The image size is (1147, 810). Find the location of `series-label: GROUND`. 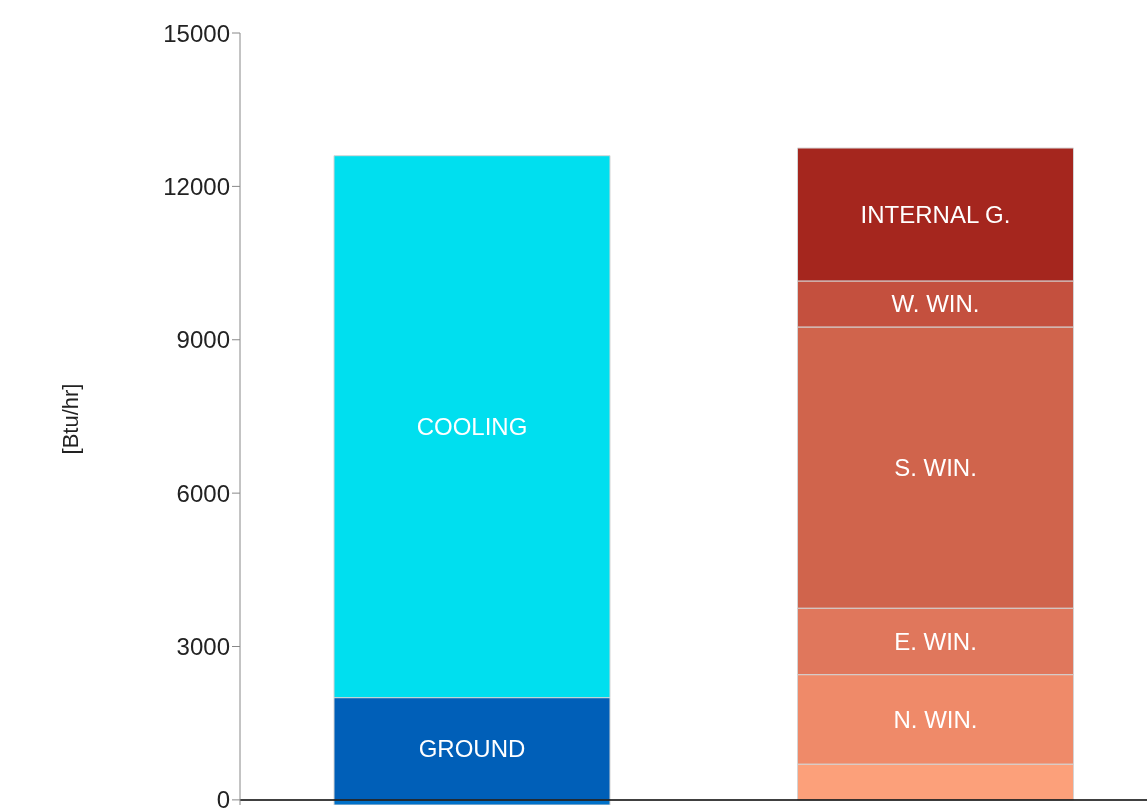

series-label: GROUND is located at coordinates (472, 749).